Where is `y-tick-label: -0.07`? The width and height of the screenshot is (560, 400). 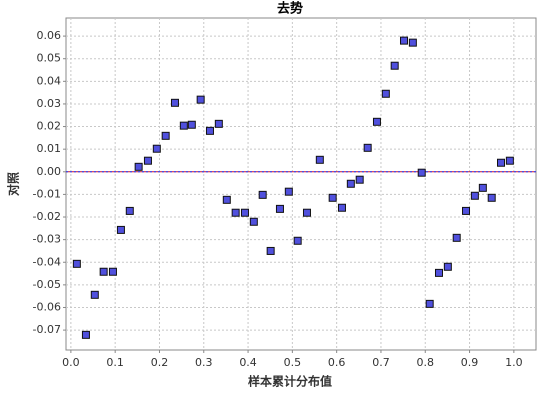 y-tick-label: -0.07 is located at coordinates (47, 329).